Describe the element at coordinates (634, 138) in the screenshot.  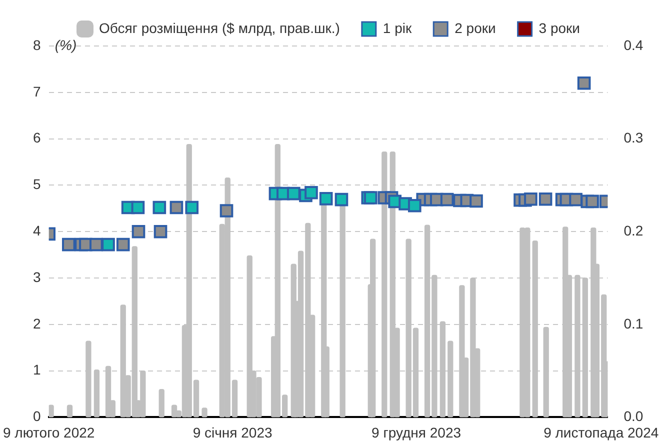
I see `y2-tick-label: 0.3` at that location.